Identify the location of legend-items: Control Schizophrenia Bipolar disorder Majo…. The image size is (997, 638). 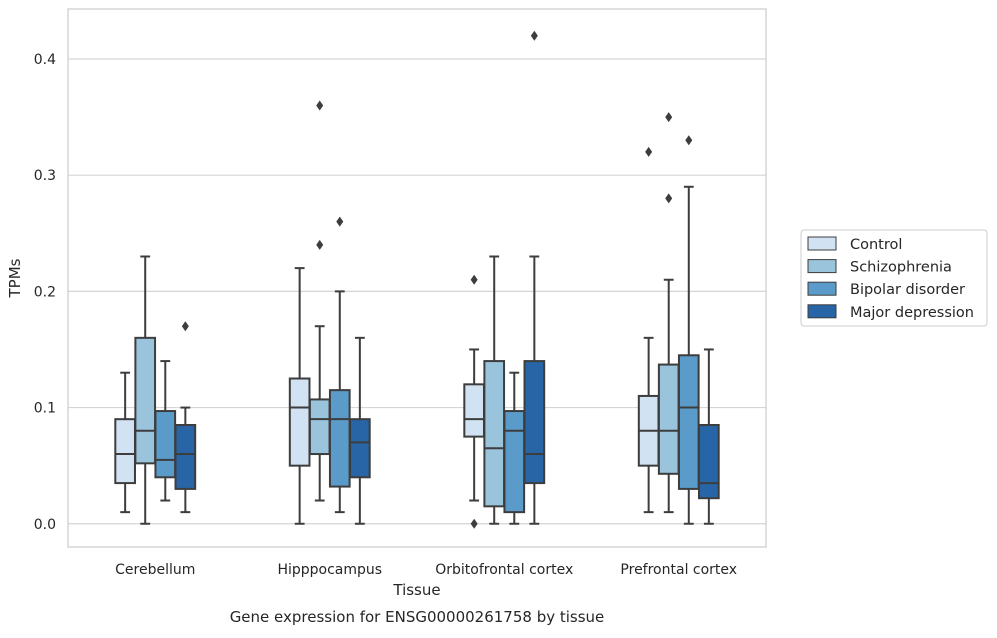
(890, 278).